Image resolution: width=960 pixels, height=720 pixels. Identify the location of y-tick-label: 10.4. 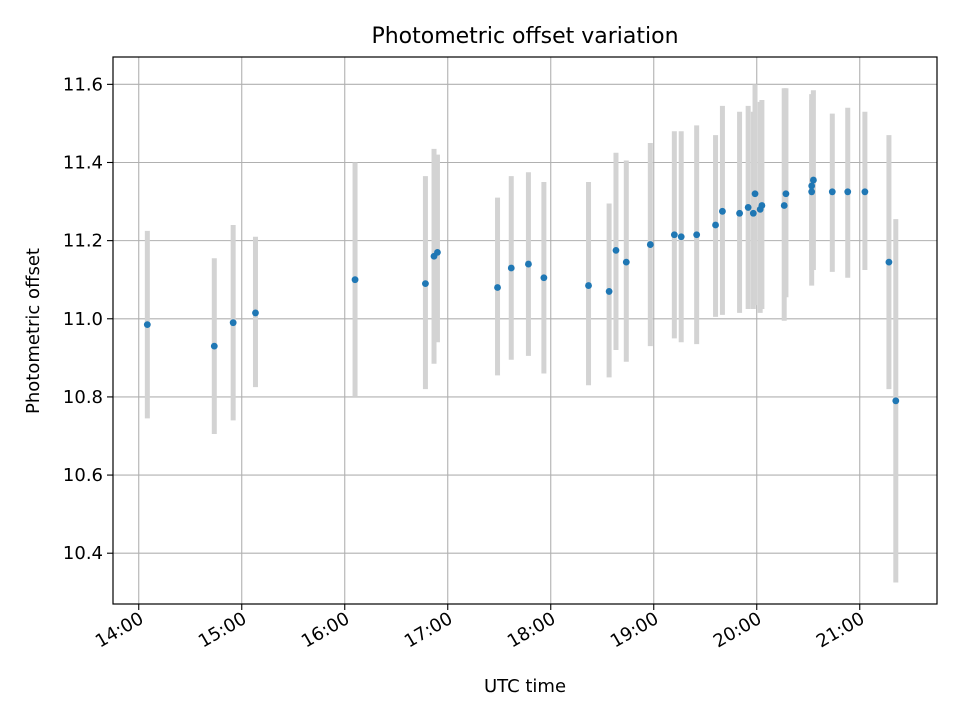
(83, 553).